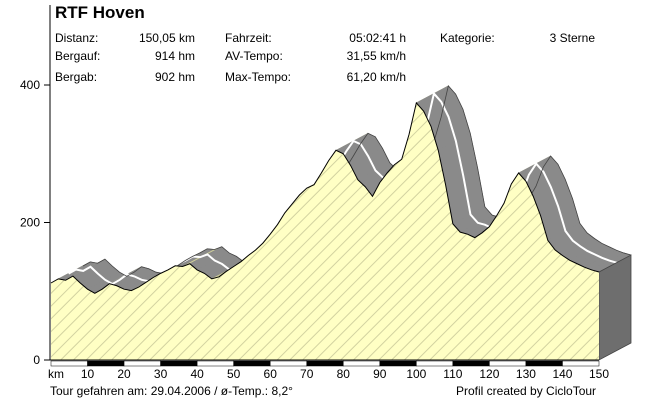 Image resolution: width=650 pixels, height=400 pixels. I want to click on x-tick-label: 90, so click(380, 374).